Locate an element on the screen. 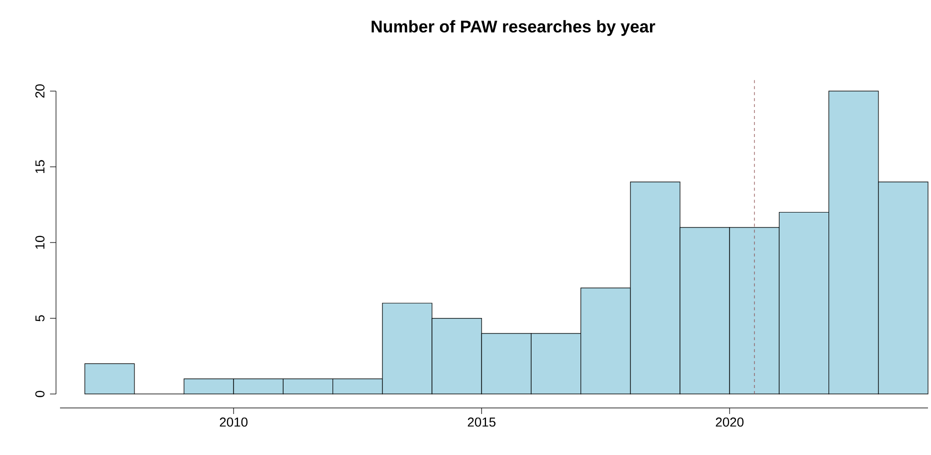 The width and height of the screenshot is (931, 455). x-tick-label: 2015 is located at coordinates (482, 422).